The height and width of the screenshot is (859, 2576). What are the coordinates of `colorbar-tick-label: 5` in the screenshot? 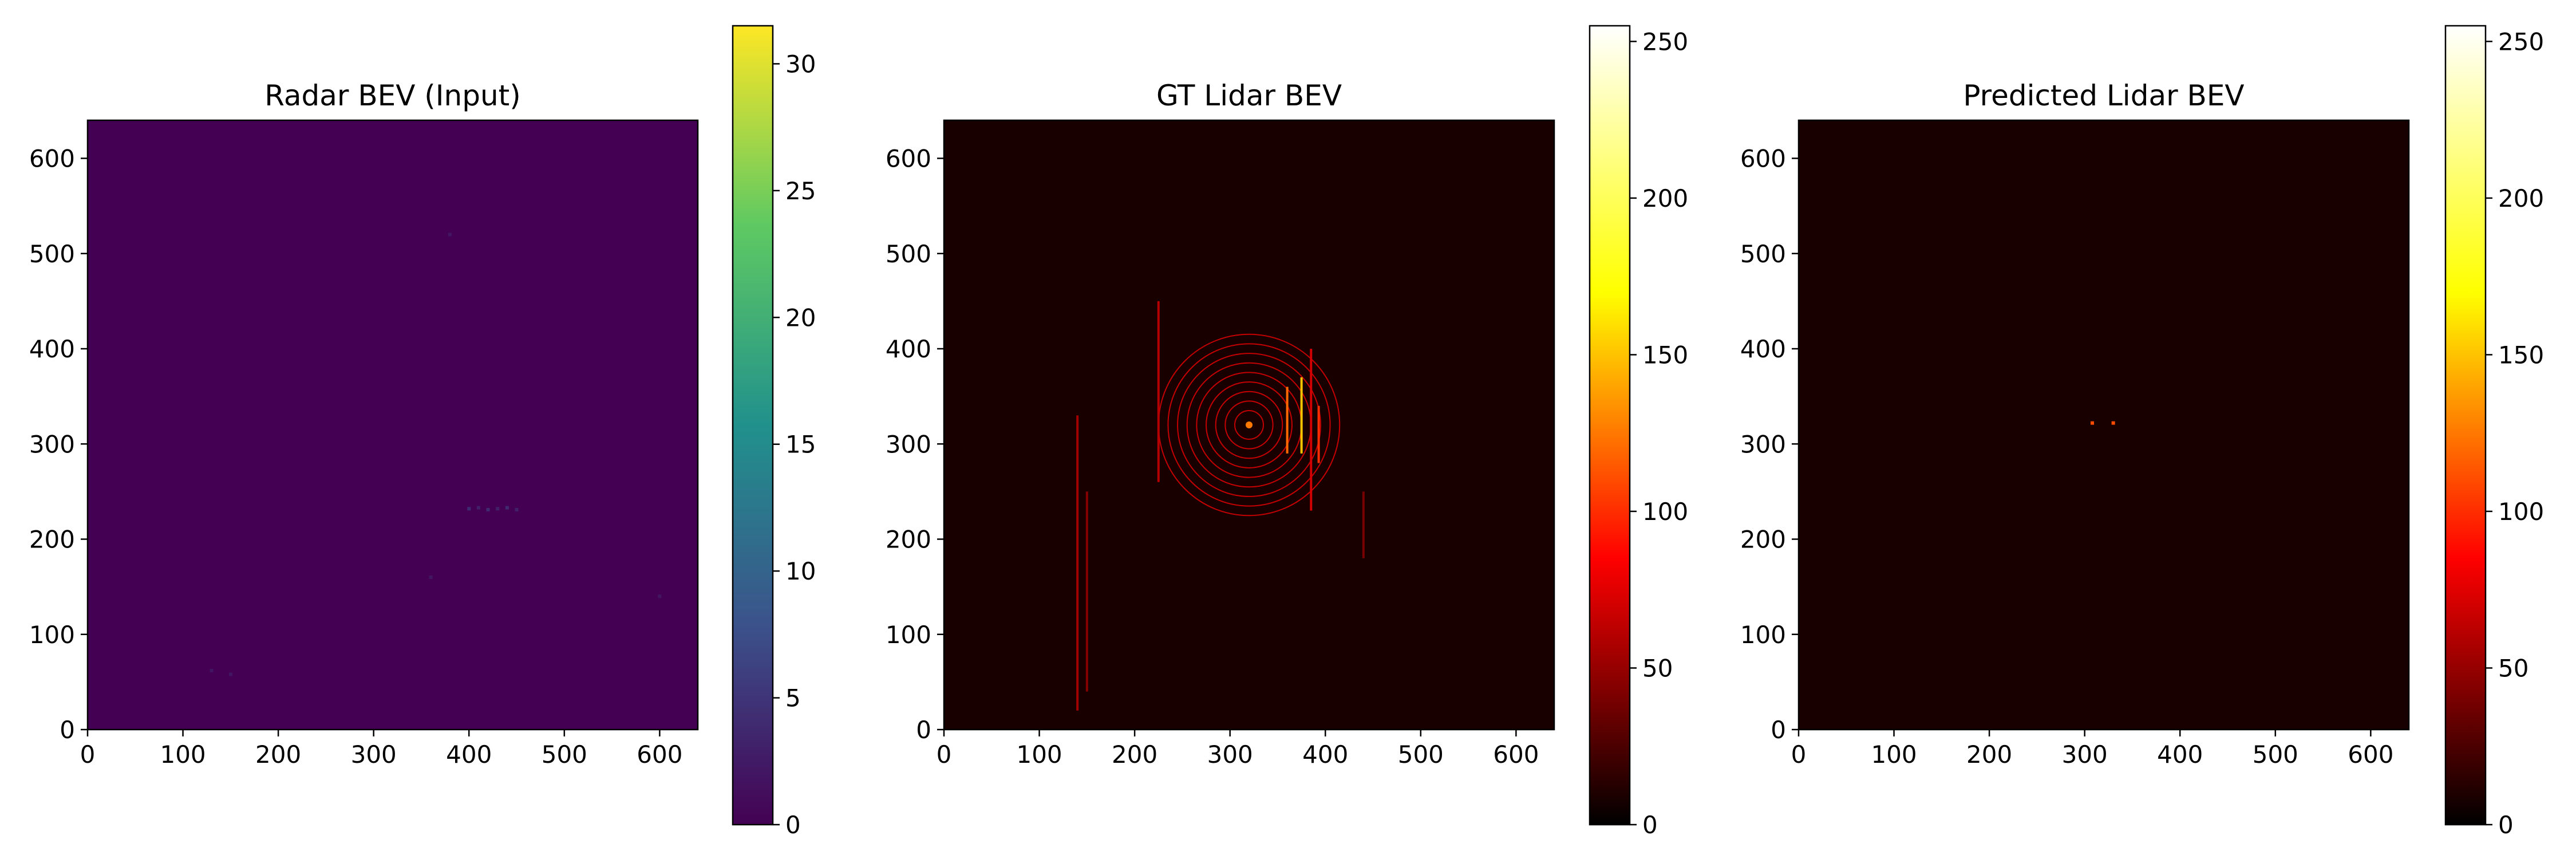 It's located at (793, 698).